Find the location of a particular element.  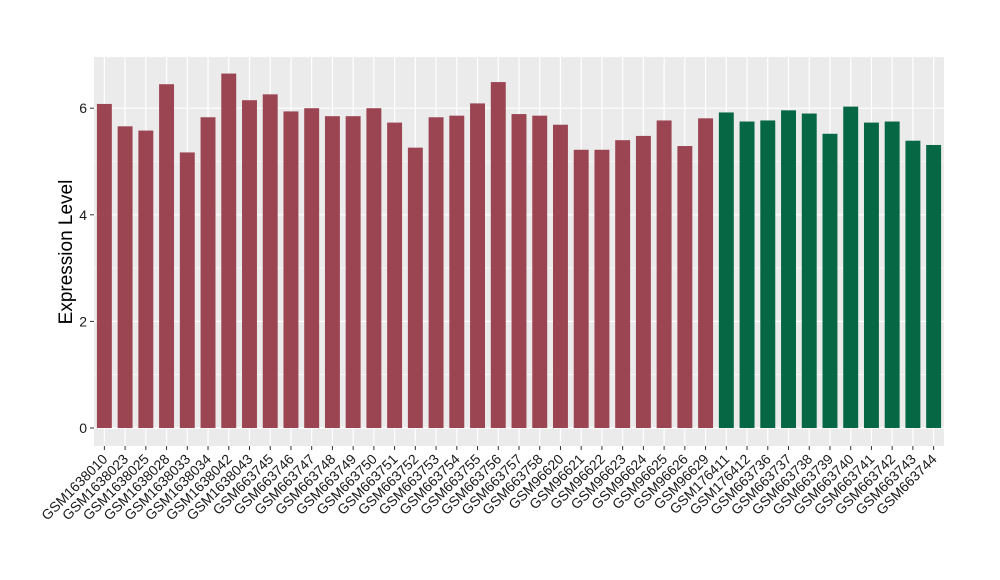

bar-GSM663750 is located at coordinates (374, 268).